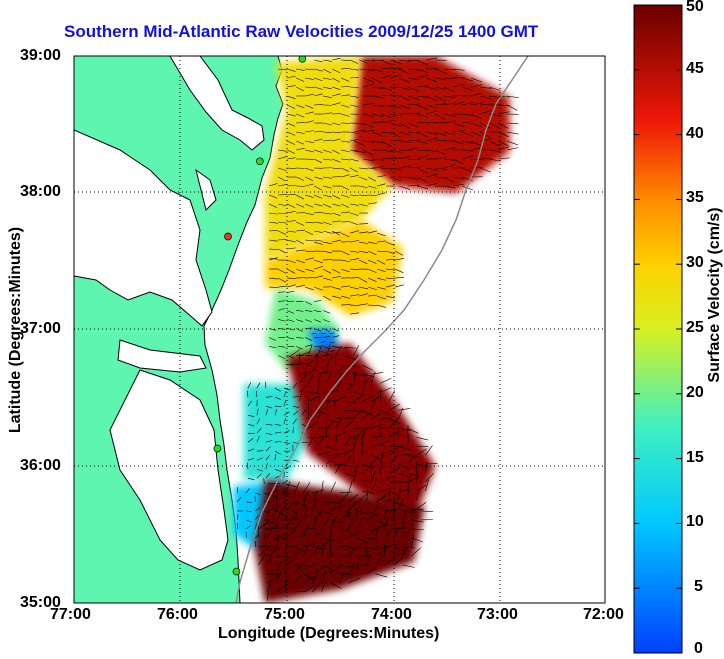 This screenshot has height=659, width=724. What do you see at coordinates (169, 470) in the screenshot?
I see `pamlico-sound` at bounding box center [169, 470].